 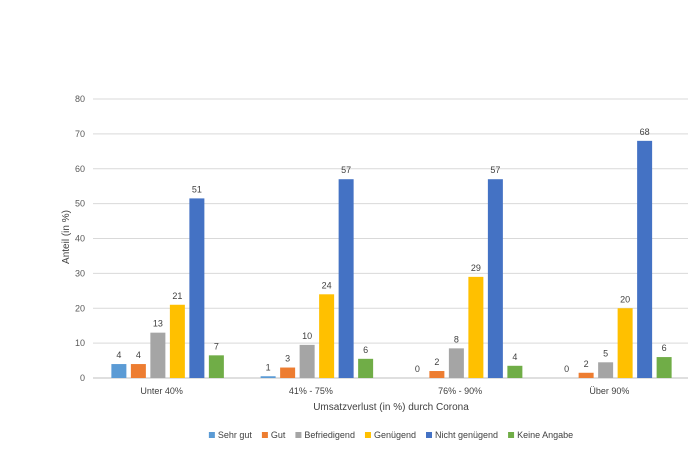 What do you see at coordinates (278, 435) in the screenshot?
I see `legend-label: Gut` at bounding box center [278, 435].